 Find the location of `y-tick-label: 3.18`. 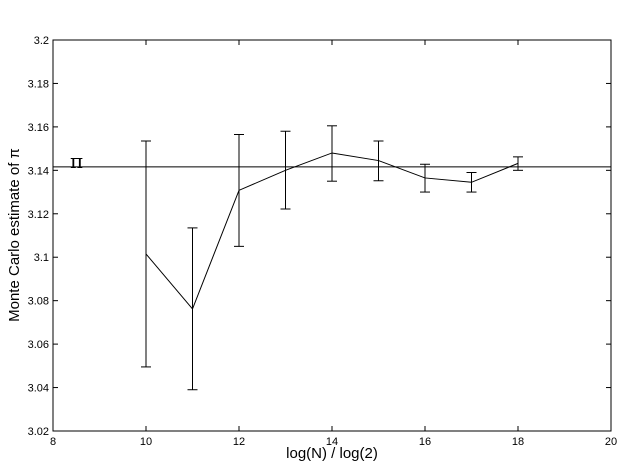

y-tick-label: 3.18 is located at coordinates (38, 84).